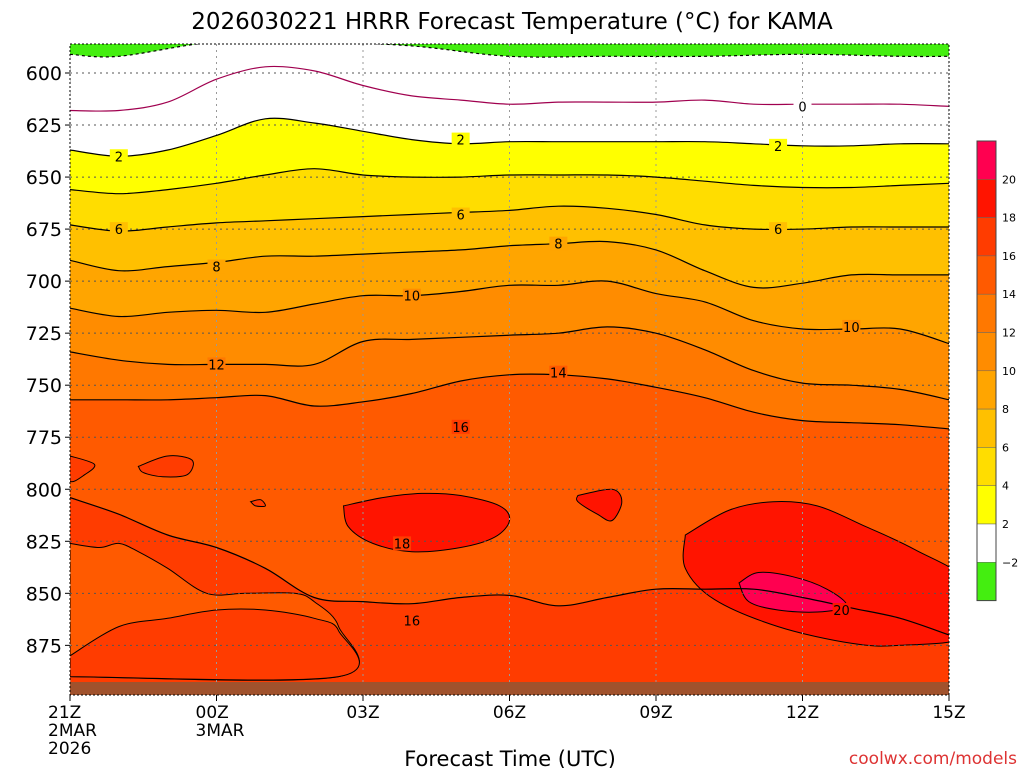 Image resolution: width=1024 pixels, height=768 pixels. I want to click on x-tick-label-12-0: 09Z, so click(655, 713).